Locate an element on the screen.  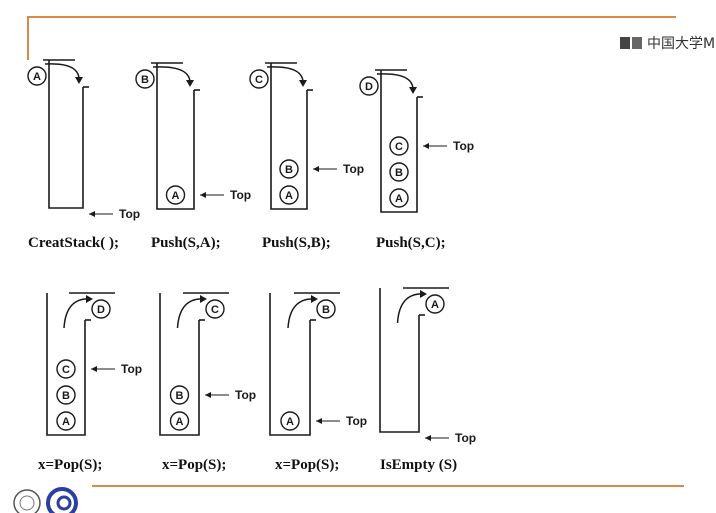
top-label-7: Top is located at coordinates (465, 438).